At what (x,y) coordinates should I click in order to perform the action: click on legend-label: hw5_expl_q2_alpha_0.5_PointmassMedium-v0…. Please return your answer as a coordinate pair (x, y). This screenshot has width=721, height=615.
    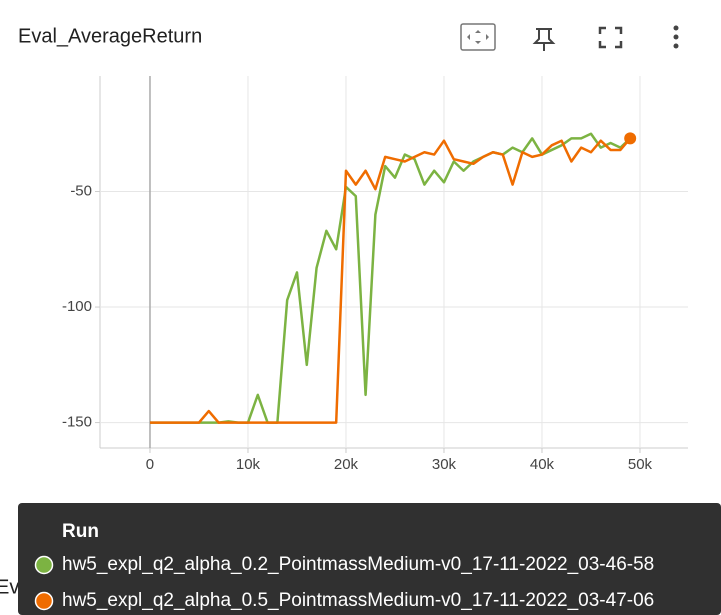
    Looking at the image, I should click on (358, 600).